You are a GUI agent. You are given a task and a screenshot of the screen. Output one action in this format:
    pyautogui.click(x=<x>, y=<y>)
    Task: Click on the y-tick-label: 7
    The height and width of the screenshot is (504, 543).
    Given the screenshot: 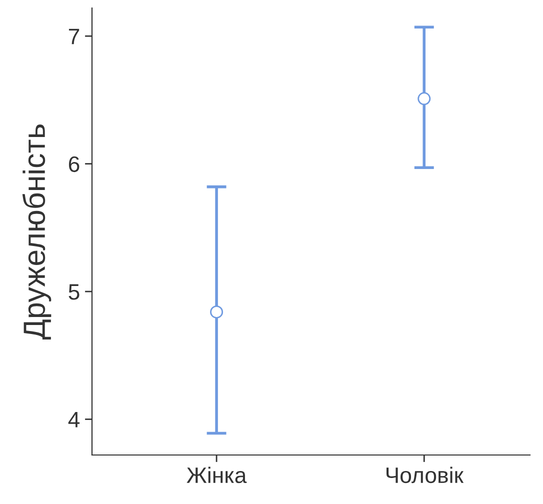 What is the action you would take?
    pyautogui.click(x=74, y=36)
    